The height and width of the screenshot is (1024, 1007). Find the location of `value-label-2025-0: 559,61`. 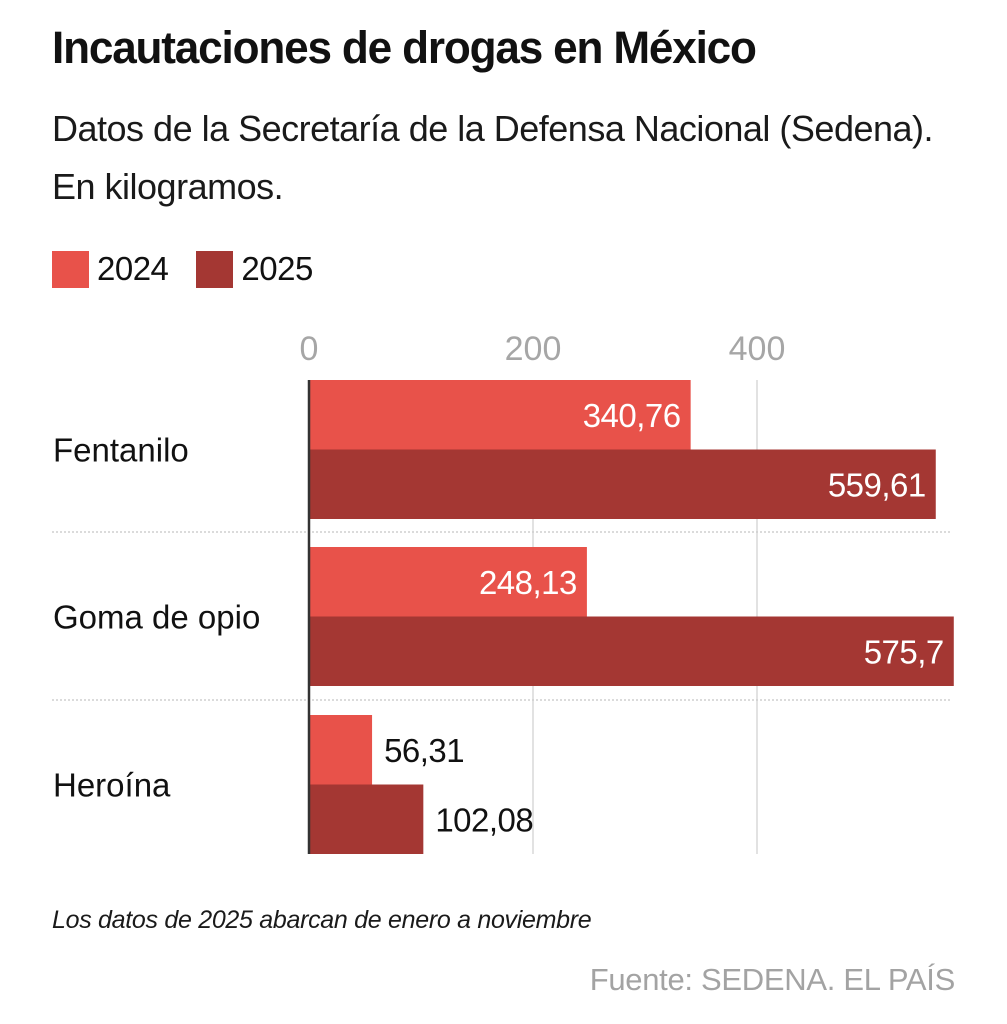

value-label-2025-0: 559,61 is located at coordinates (877, 484).